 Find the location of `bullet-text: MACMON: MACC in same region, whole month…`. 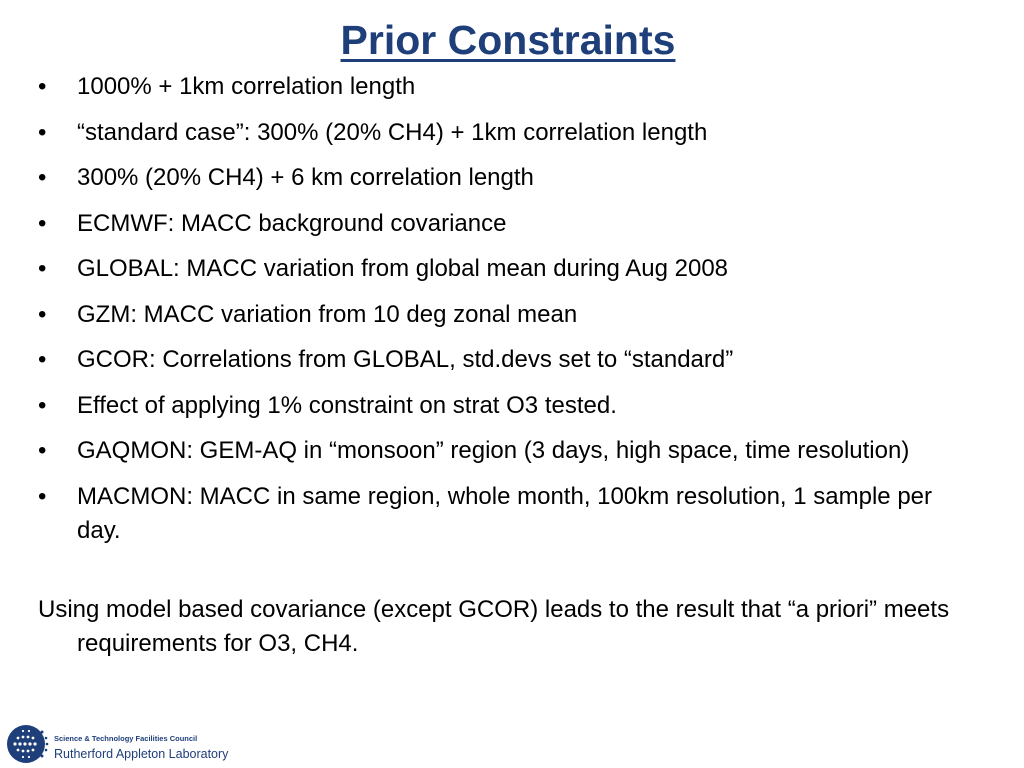

bullet-text: MACMON: MACC in same region, whole month… is located at coordinates (504, 513).